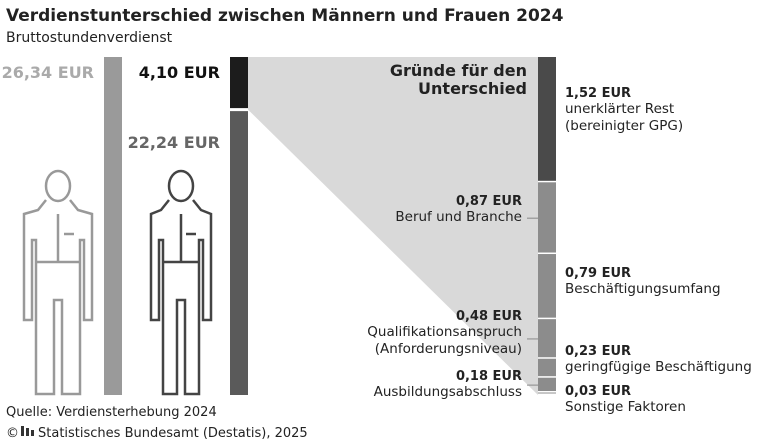  Describe the element at coordinates (173, 433) in the screenshot. I see `copyright: Statistisches Bundesamt (Destatis), 2025` at that location.